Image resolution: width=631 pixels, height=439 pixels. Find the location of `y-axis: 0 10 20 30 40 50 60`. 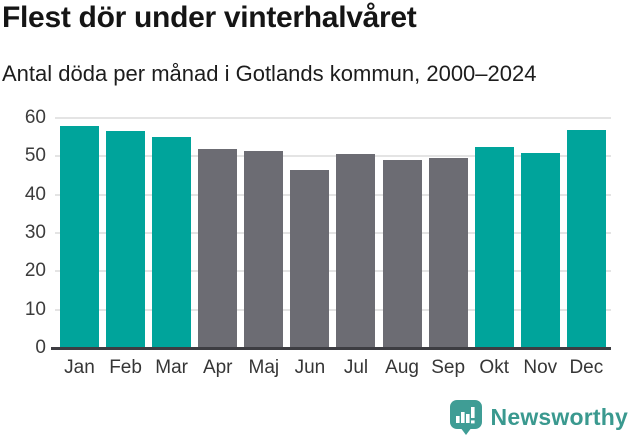

y-axis: 0 10 20 30 40 50 60 is located at coordinates (23, 232).